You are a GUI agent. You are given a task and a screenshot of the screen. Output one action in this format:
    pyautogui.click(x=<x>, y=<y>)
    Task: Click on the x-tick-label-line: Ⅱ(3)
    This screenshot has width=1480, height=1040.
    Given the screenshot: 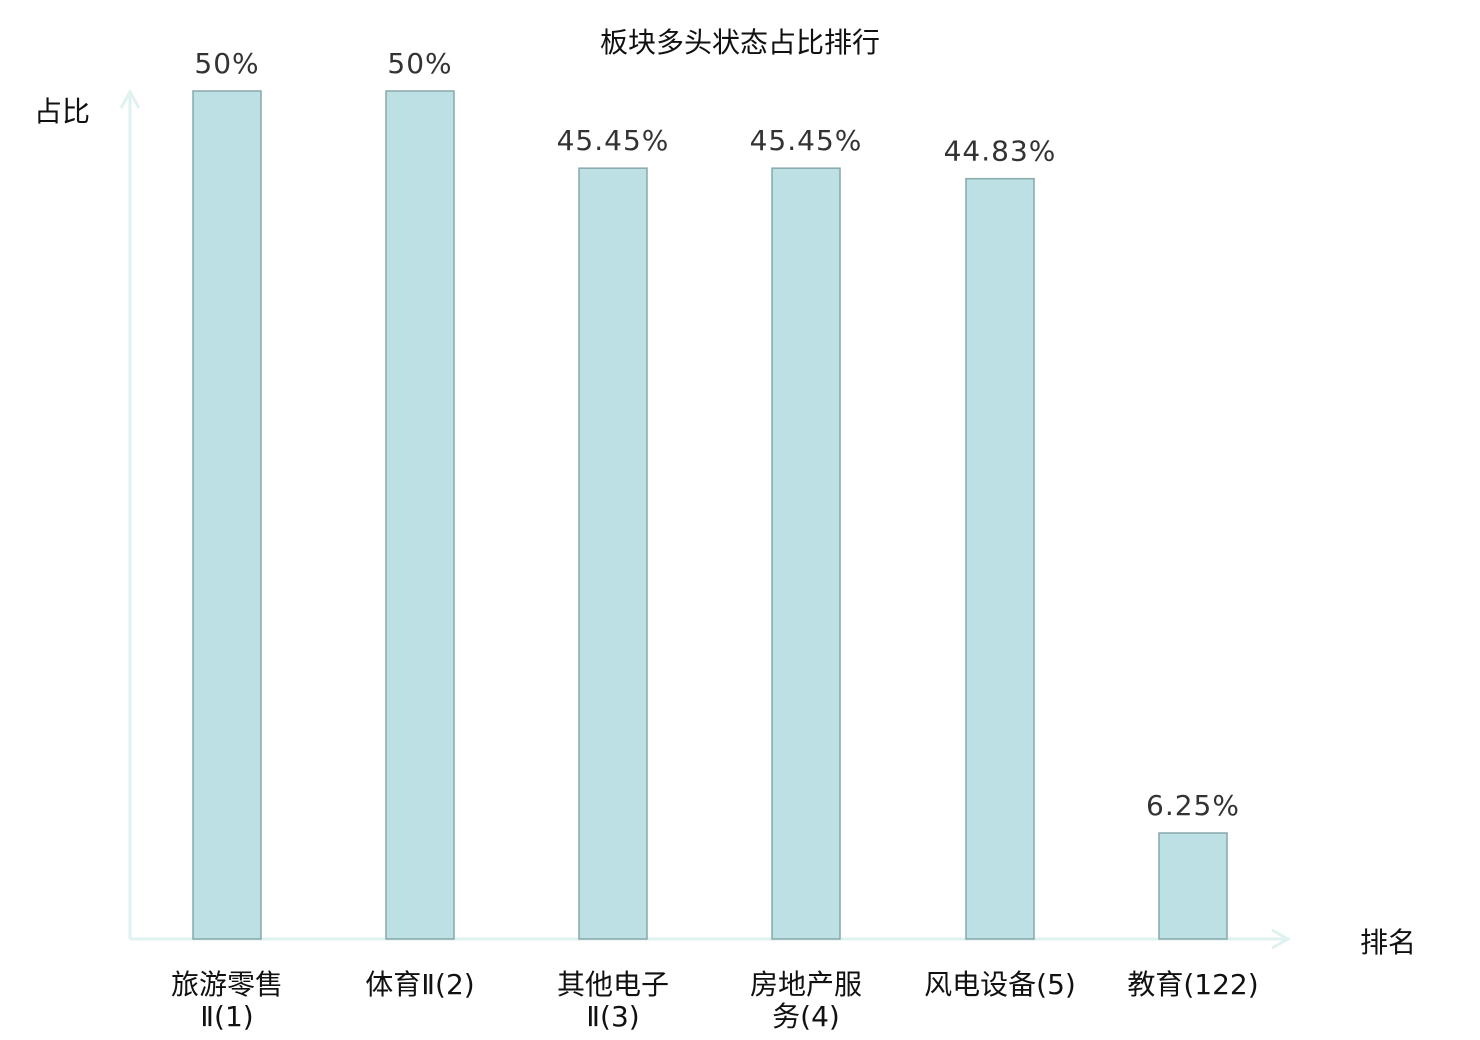 What is the action you would take?
    pyautogui.click(x=612, y=1016)
    